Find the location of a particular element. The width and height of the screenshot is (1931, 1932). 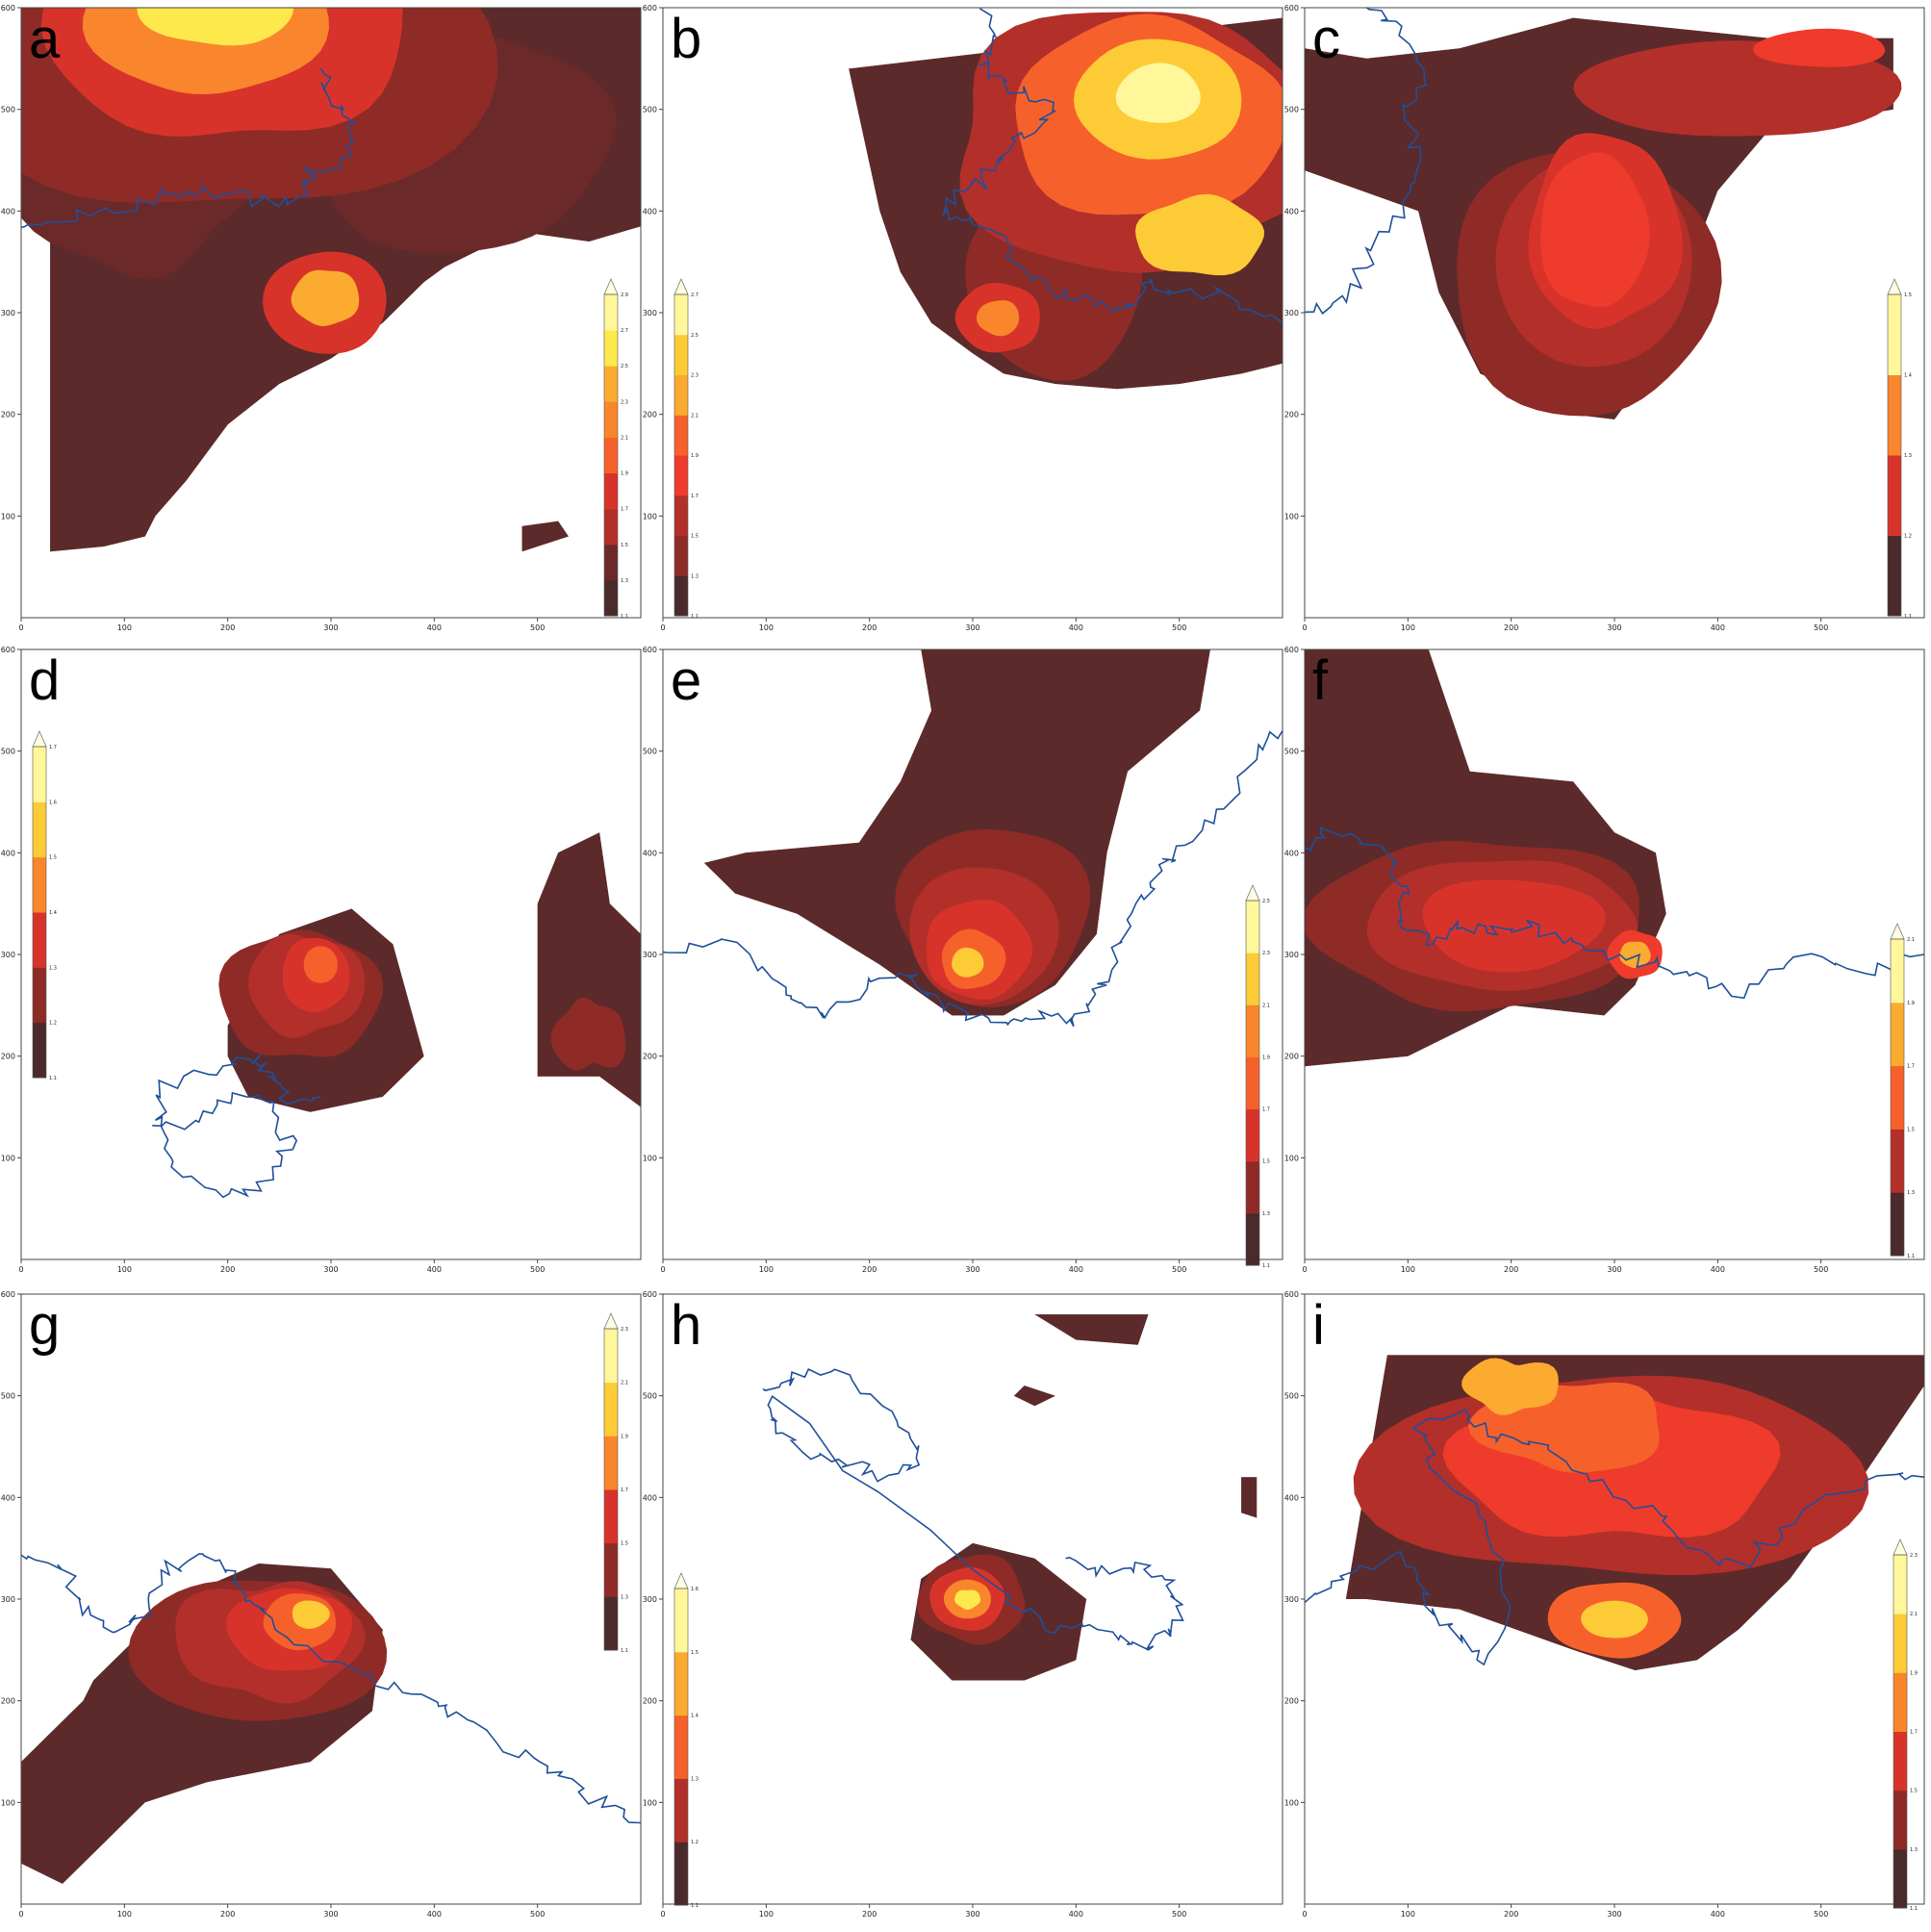

coastline-f is located at coordinates (1614, 913).